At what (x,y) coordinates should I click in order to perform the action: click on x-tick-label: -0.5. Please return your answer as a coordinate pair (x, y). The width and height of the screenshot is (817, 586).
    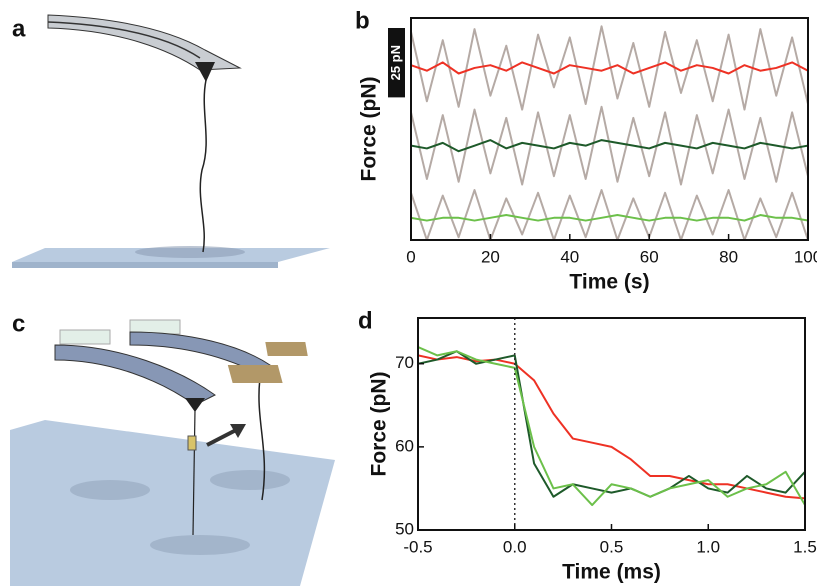
    Looking at the image, I should click on (417, 546).